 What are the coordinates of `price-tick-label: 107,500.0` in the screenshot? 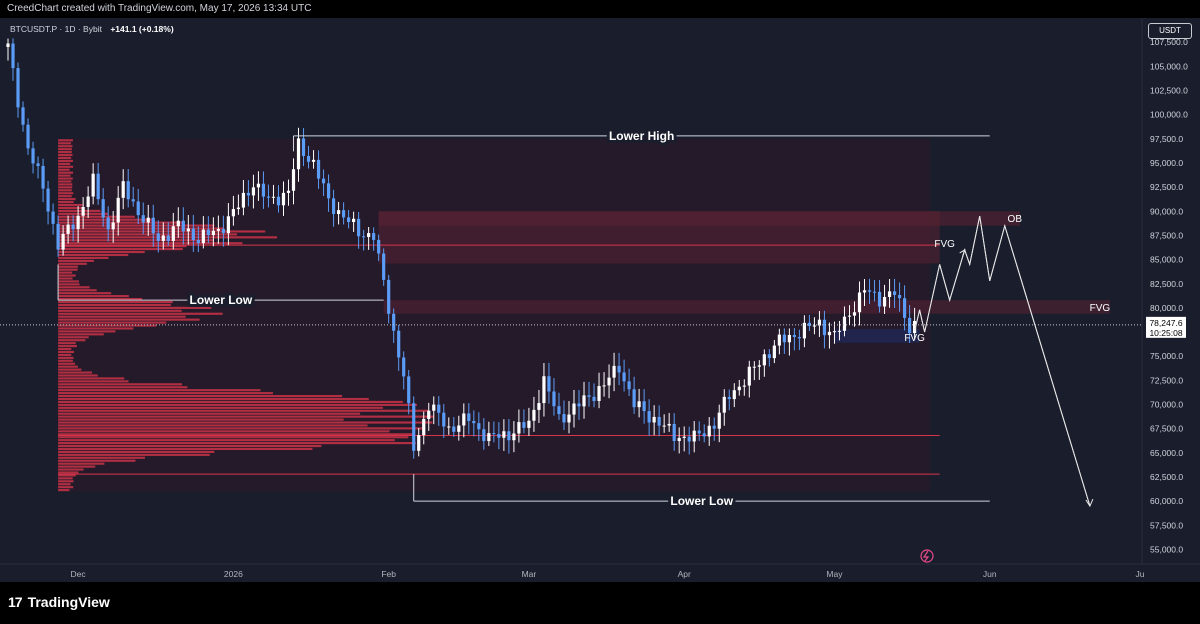 It's located at (1169, 42).